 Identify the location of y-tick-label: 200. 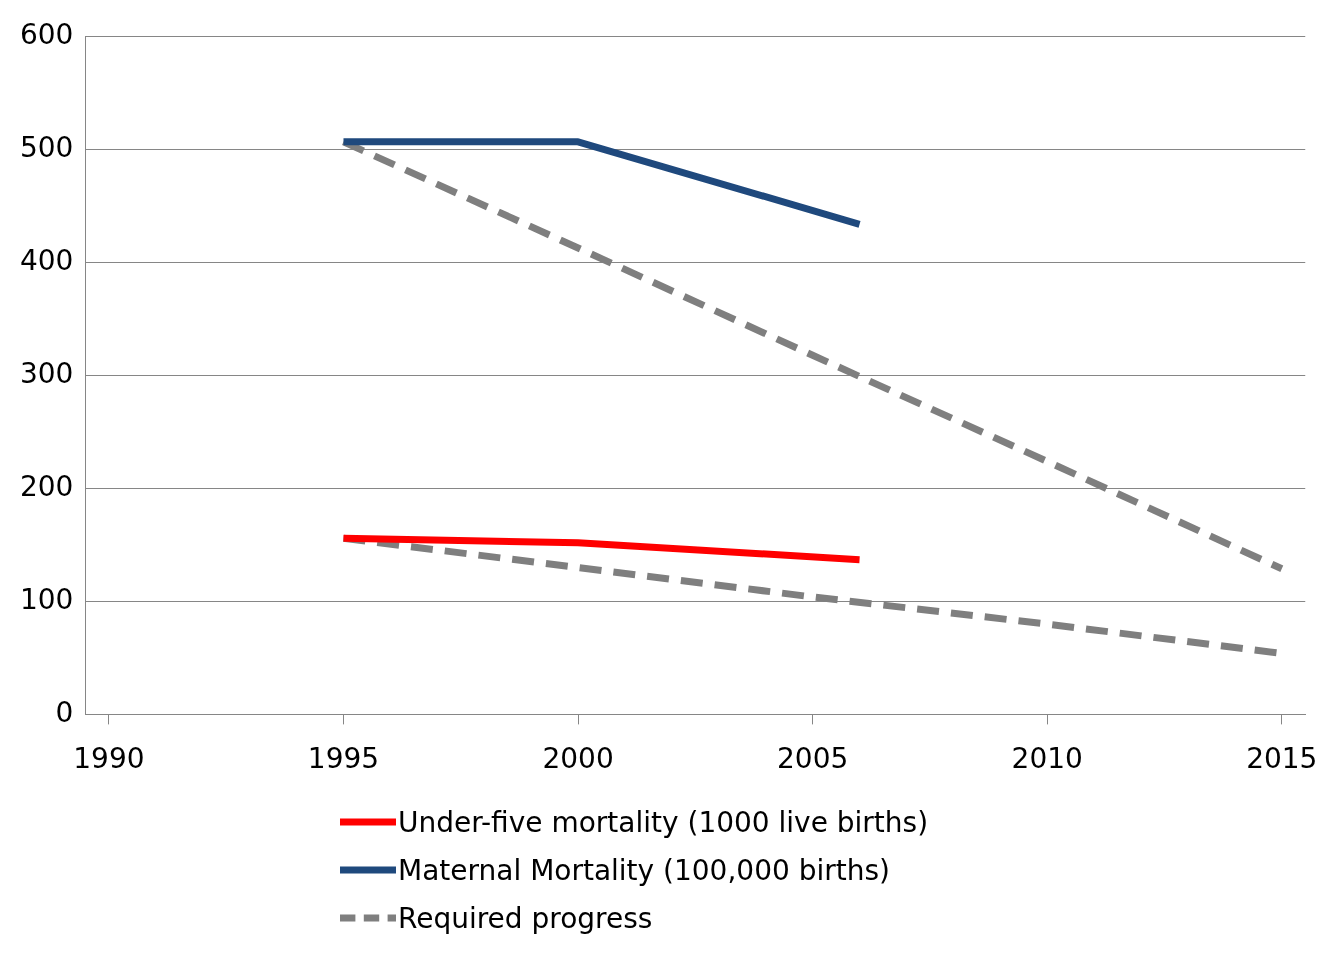
(46, 486).